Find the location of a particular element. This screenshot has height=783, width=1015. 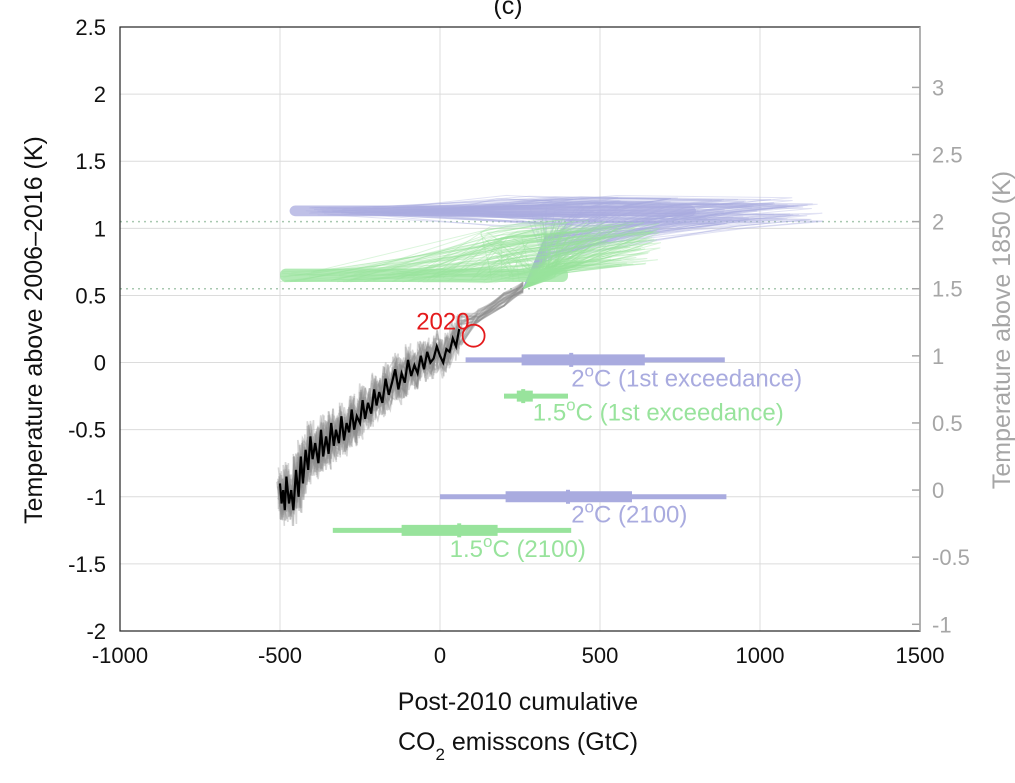

y-axis-title: Temperature above 2006–2016 (K) is located at coordinates (34, 330).